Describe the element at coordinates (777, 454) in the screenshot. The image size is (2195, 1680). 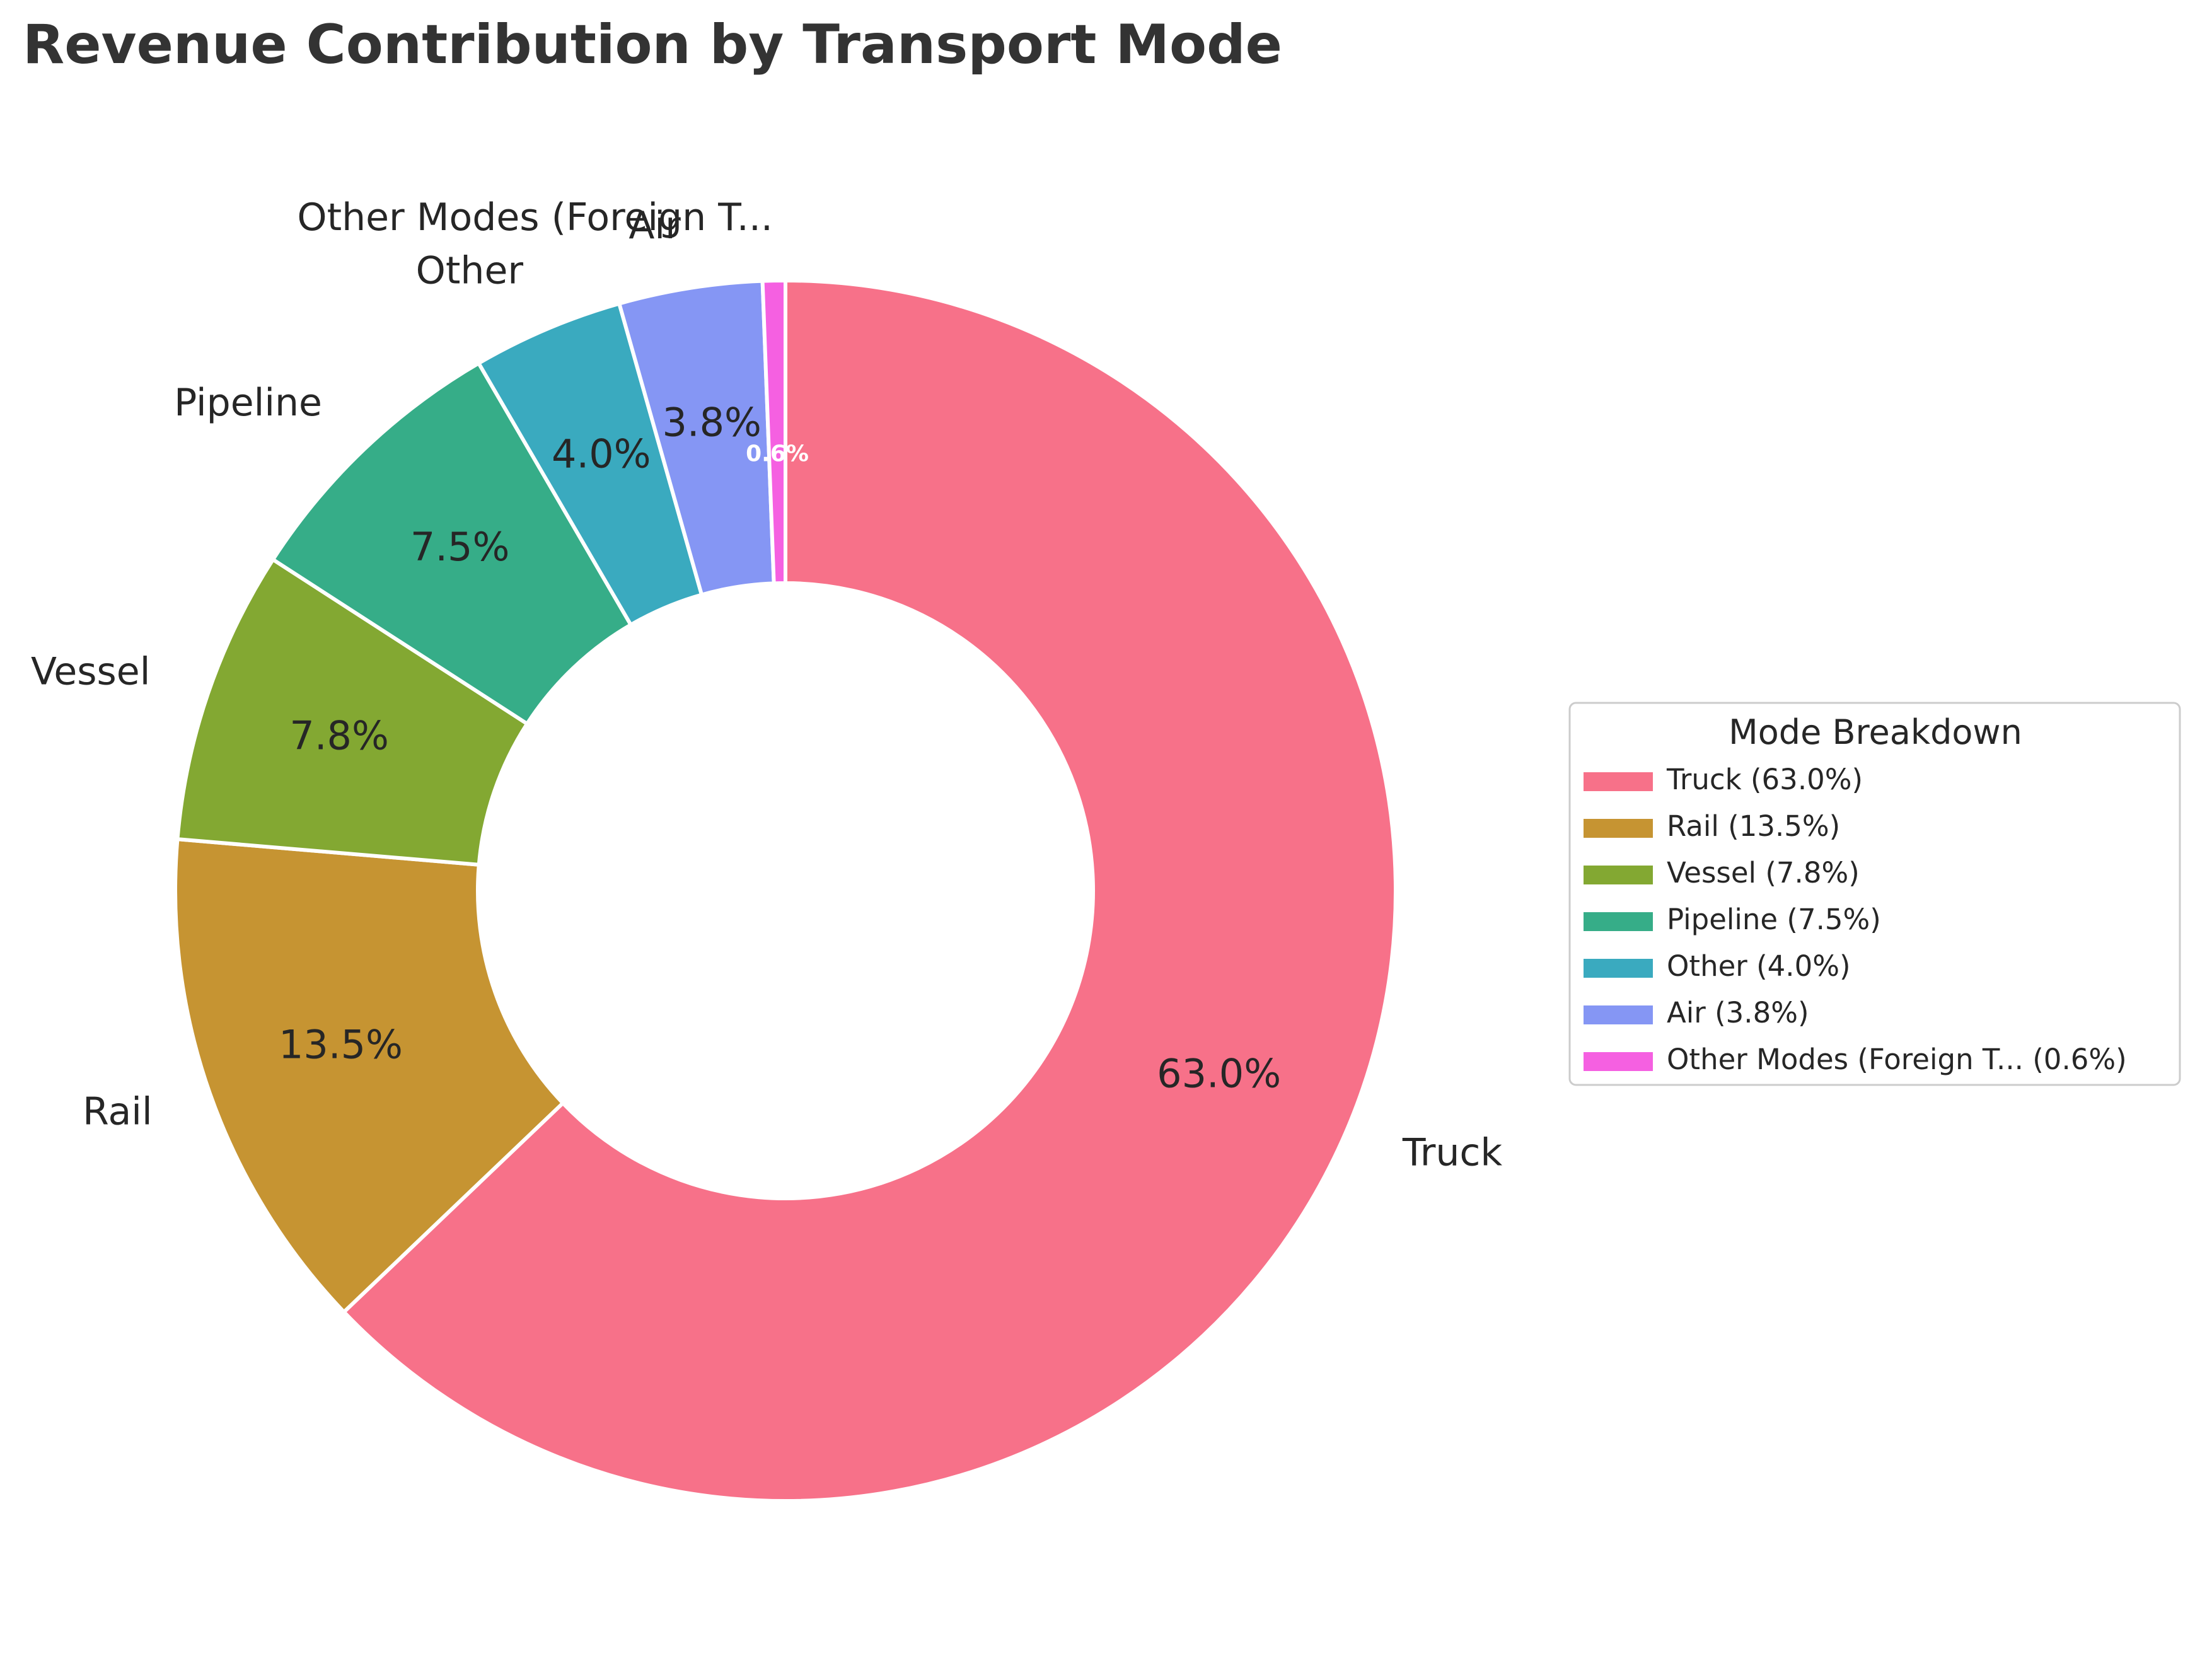
I see `slice-percent-label-other-modes-foreign-t: 0.6%` at that location.